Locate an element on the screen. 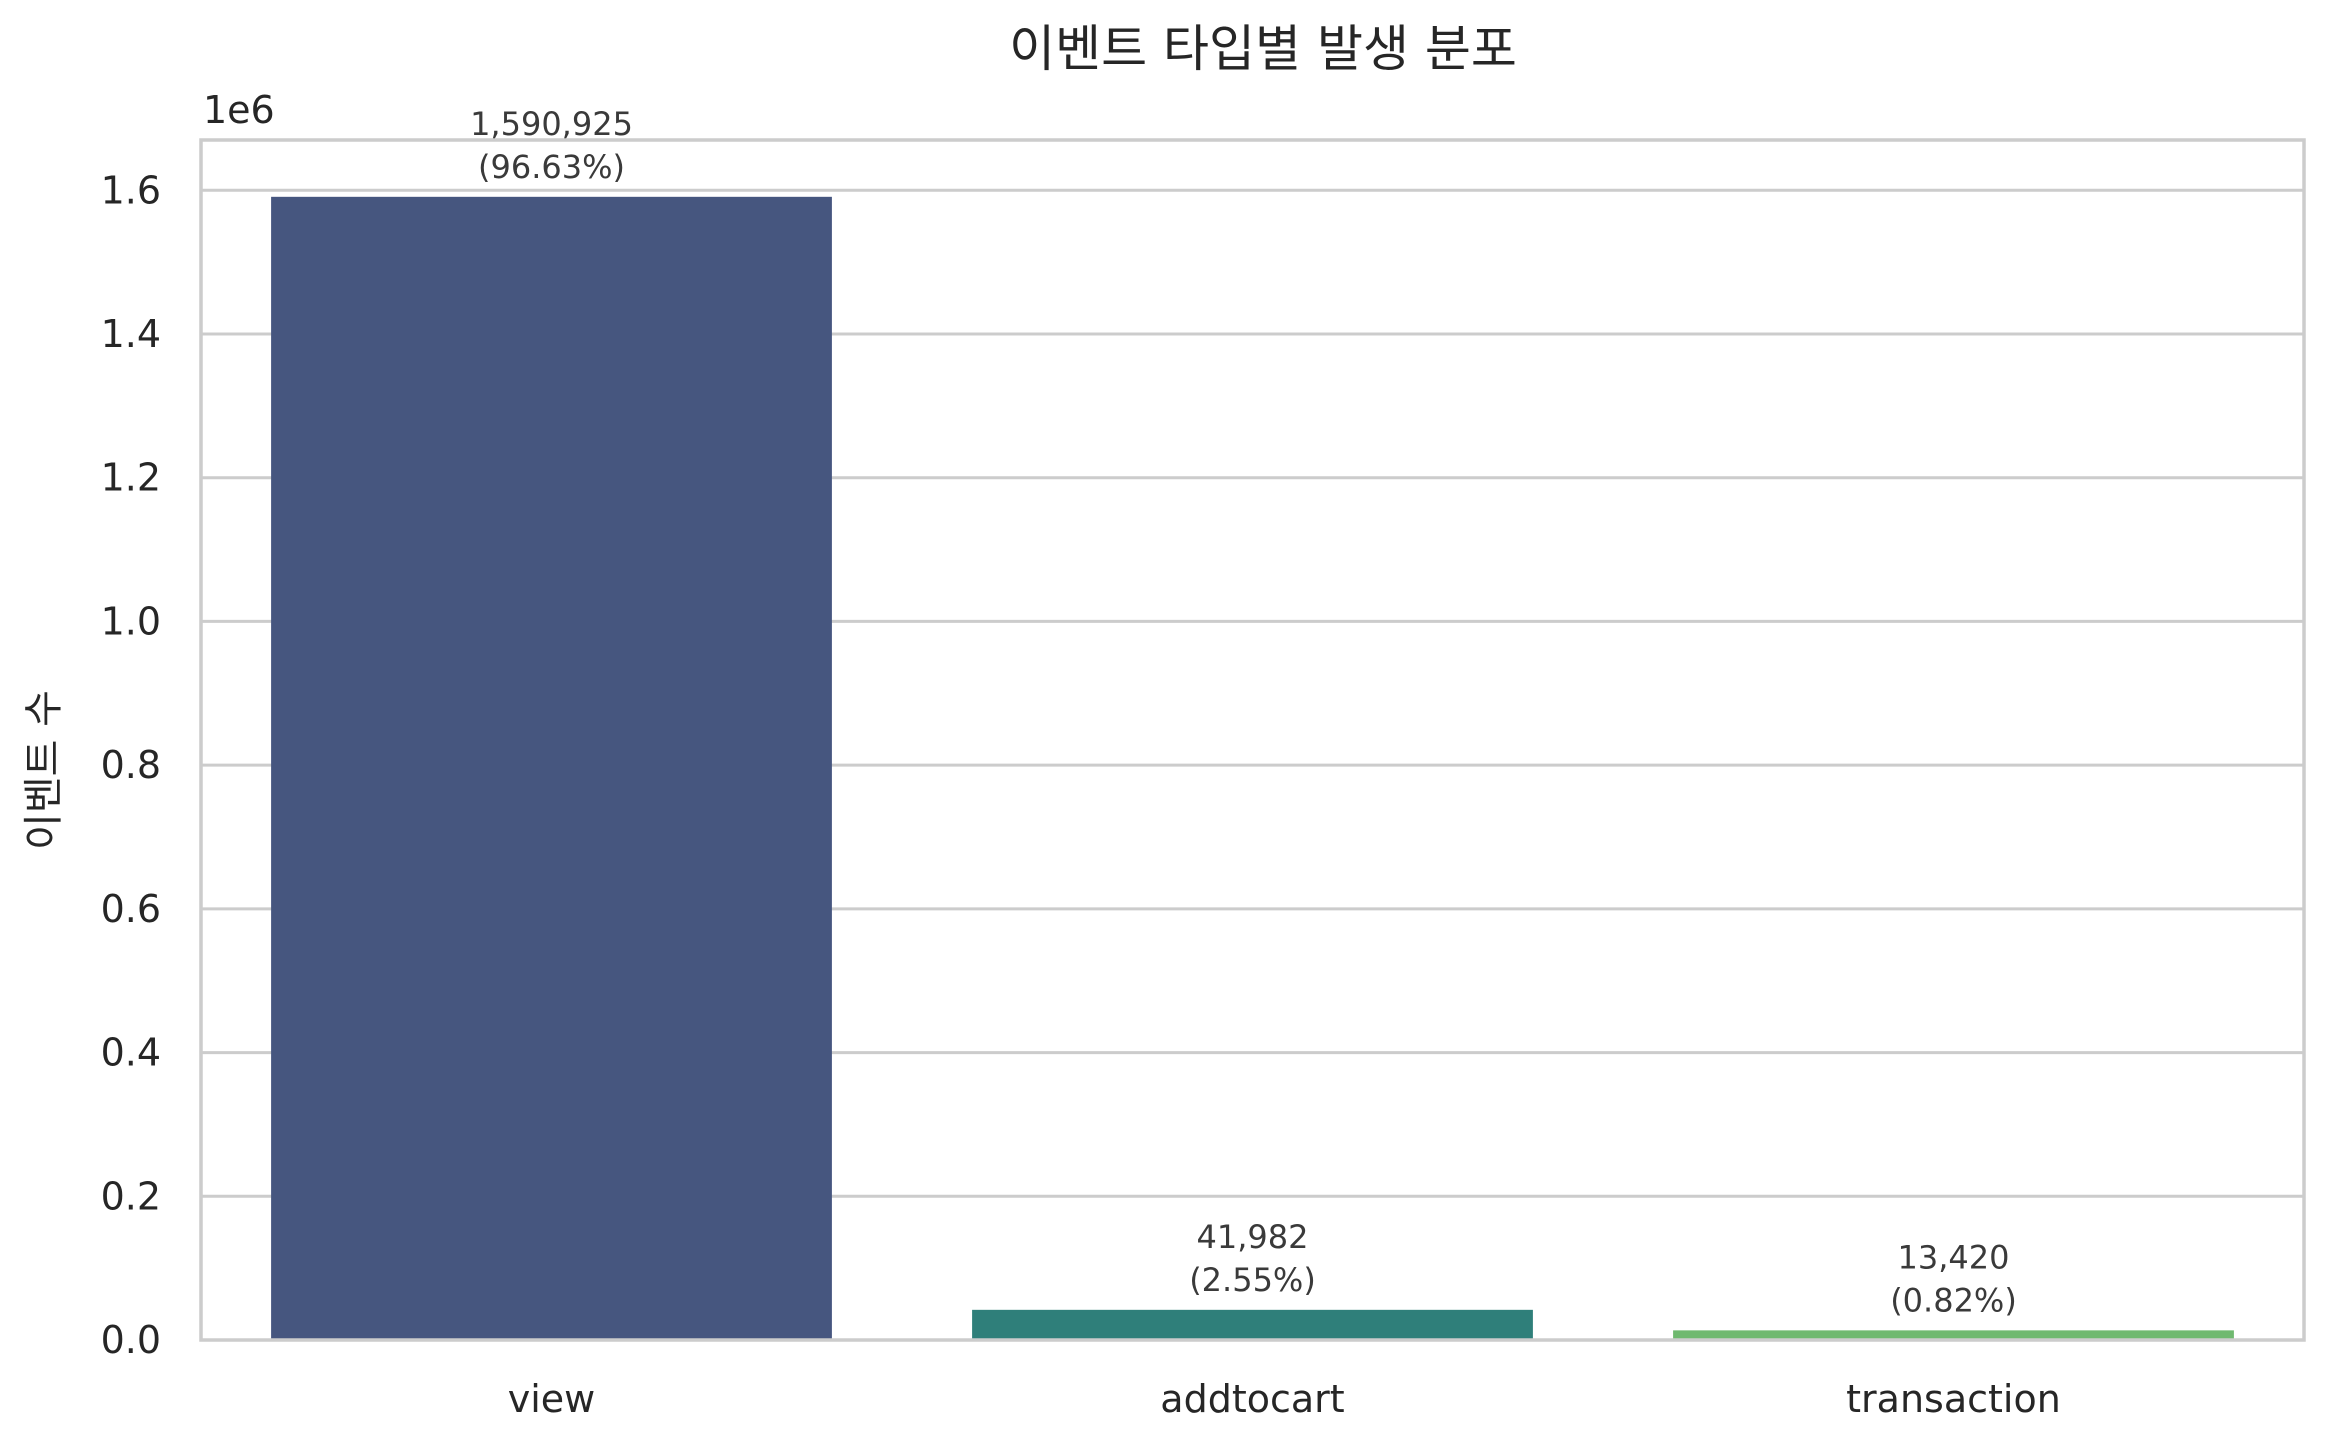 This screenshot has height=1455, width=2352. x-axis-ticks: view addtocart transaction is located at coordinates (1284, 1399).